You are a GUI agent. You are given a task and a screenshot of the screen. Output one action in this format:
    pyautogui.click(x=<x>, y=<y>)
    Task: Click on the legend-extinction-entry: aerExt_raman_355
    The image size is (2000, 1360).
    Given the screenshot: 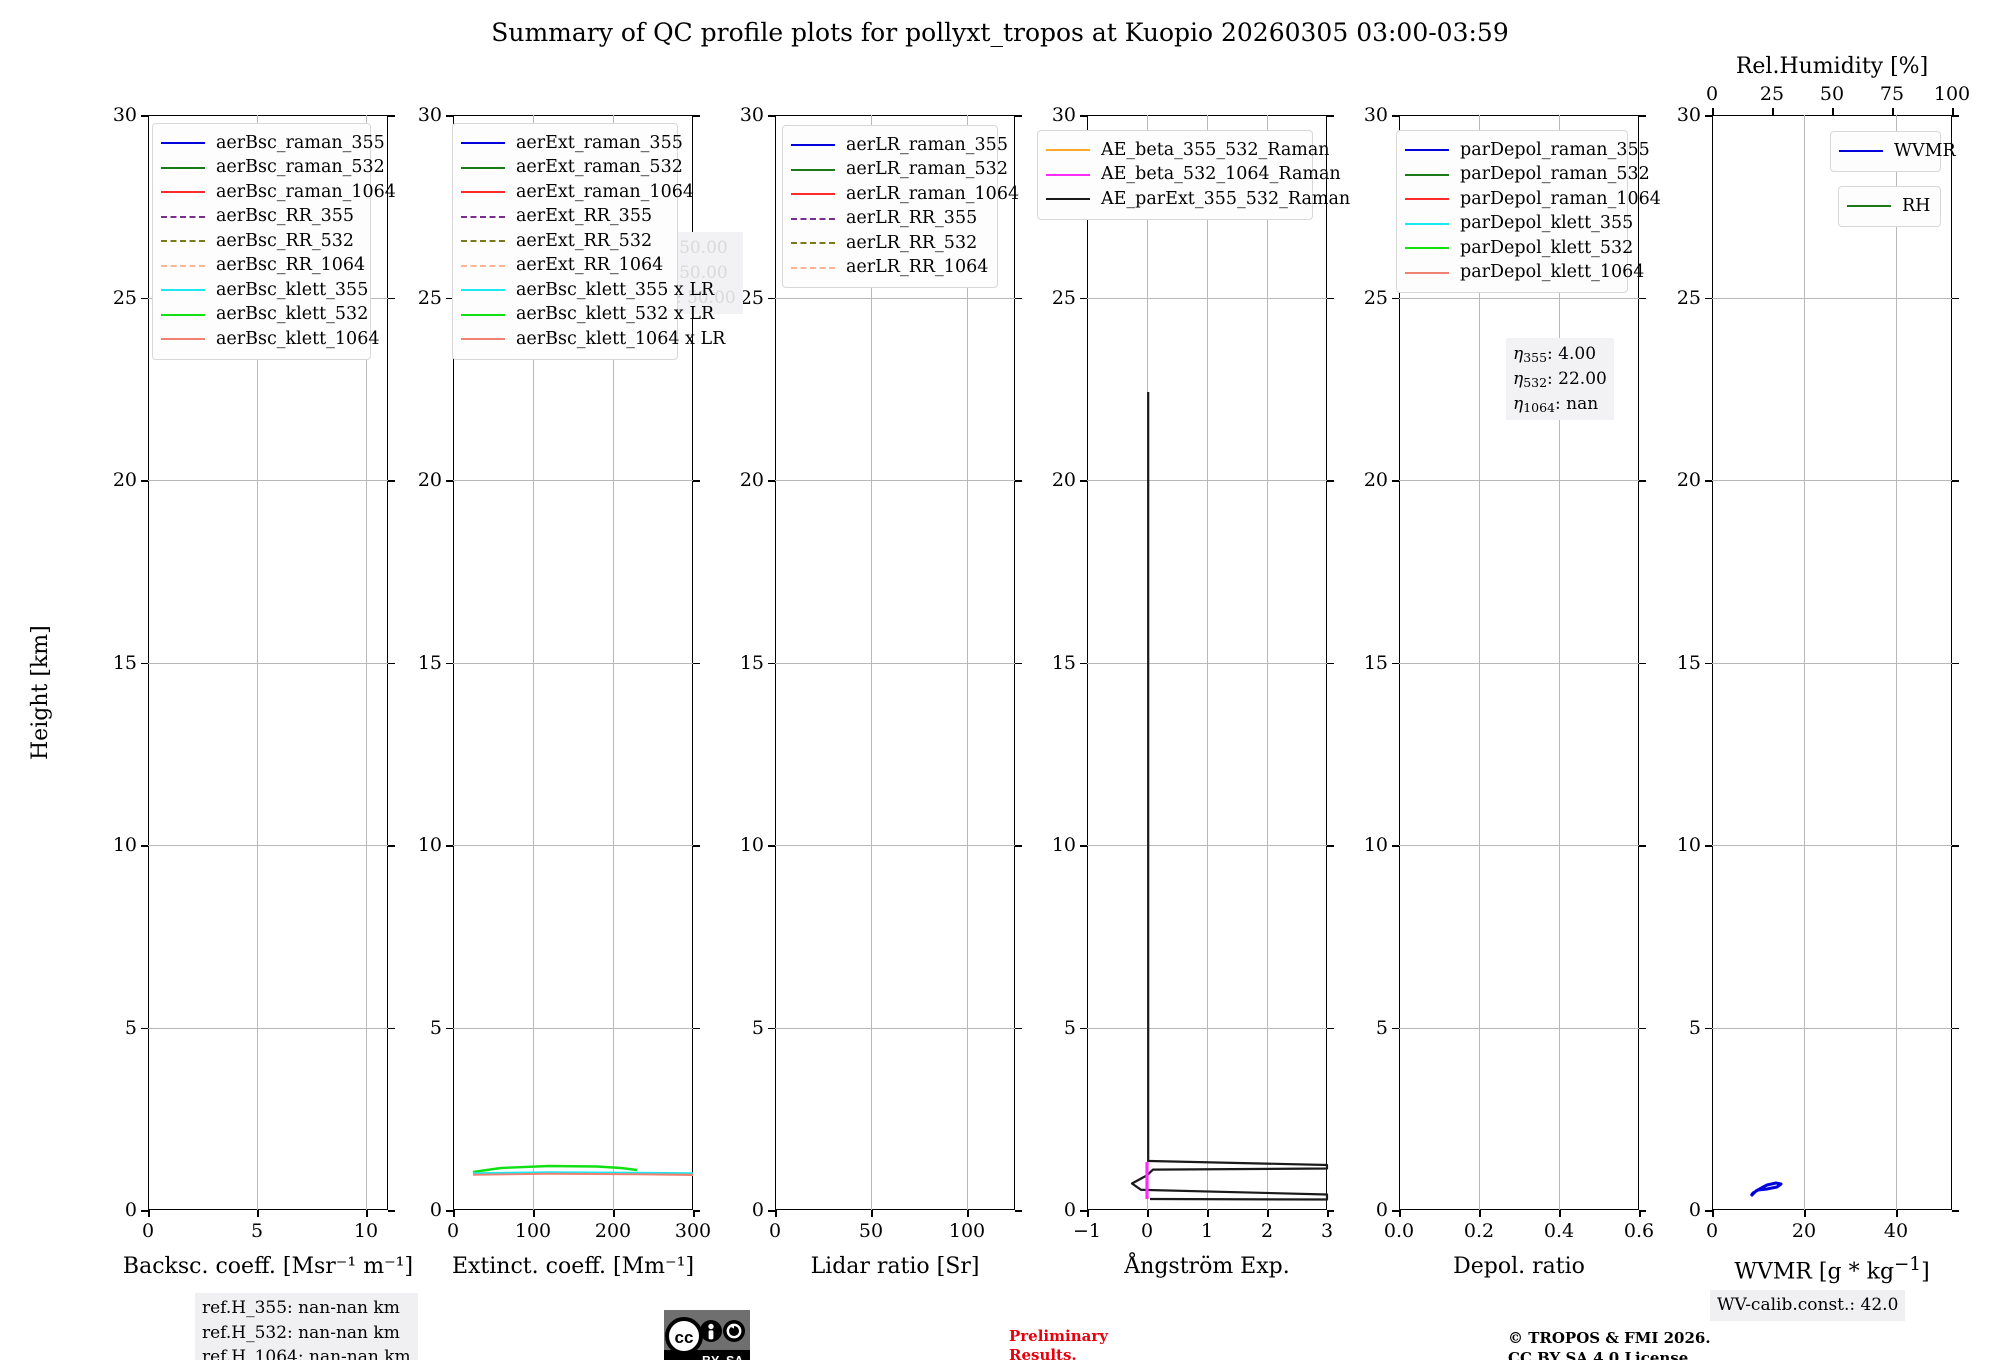 What is the action you would take?
    pyautogui.click(x=572, y=143)
    